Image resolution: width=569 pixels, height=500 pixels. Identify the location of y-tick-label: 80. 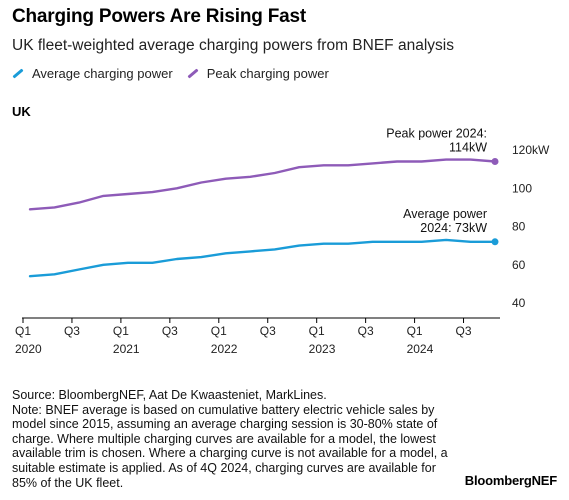
(519, 227).